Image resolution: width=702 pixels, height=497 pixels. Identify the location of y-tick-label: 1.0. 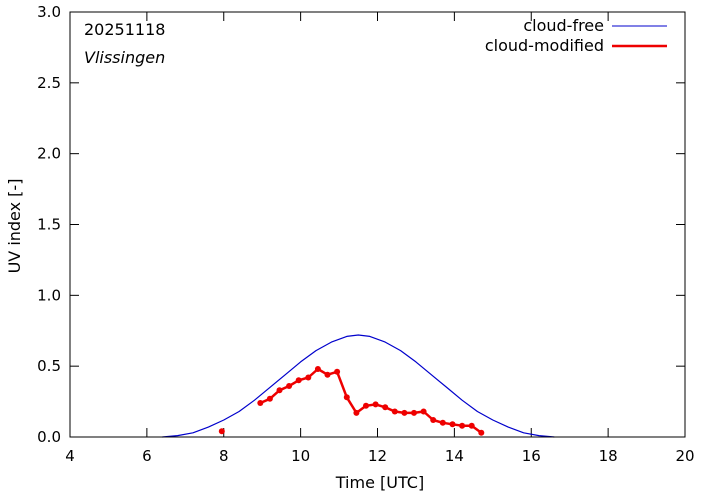
(49, 295).